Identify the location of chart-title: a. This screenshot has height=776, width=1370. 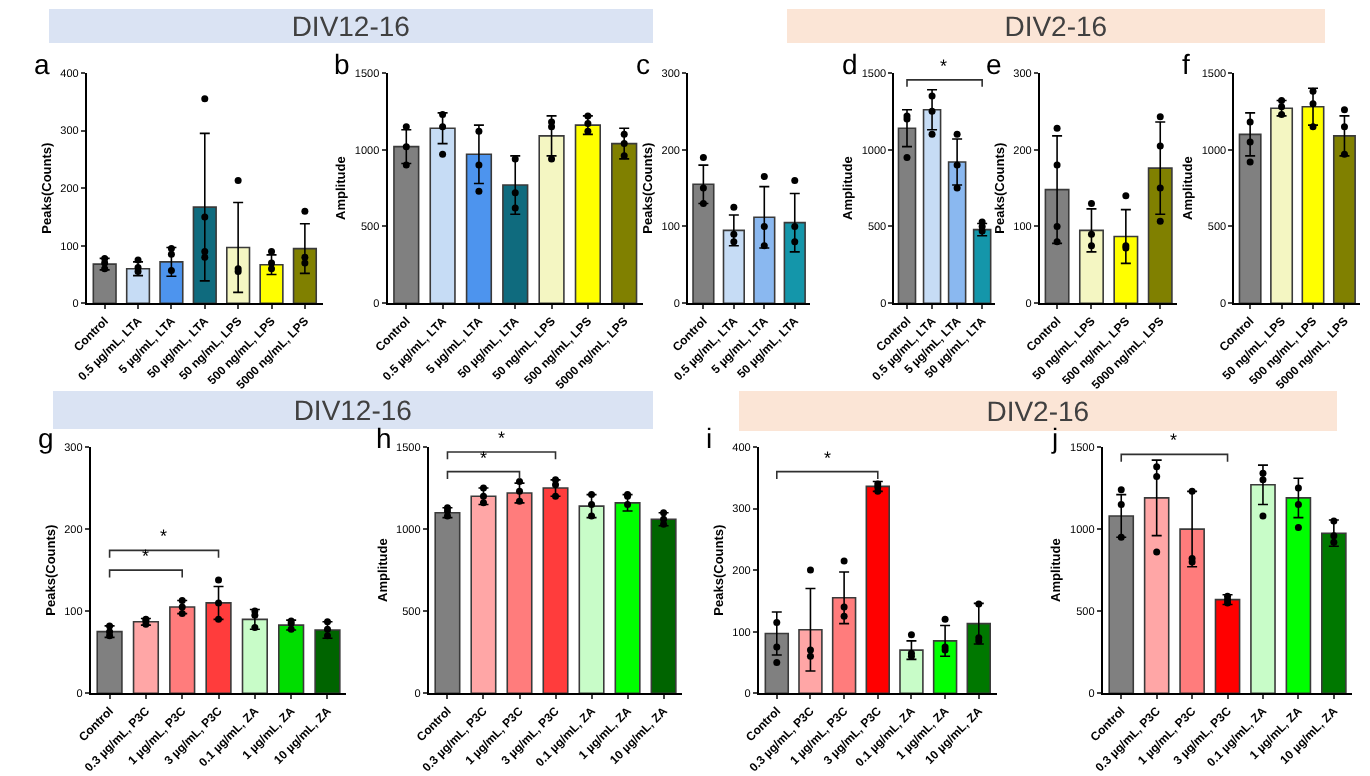
(42, 64).